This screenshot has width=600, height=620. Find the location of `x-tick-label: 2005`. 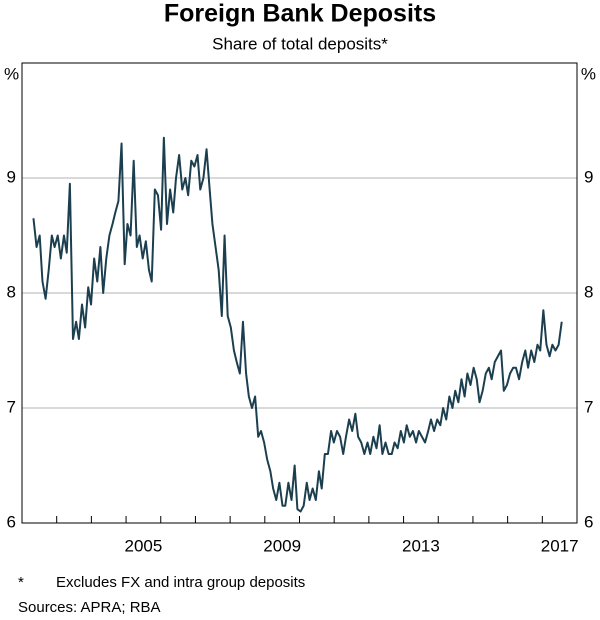

x-tick-label: 2005 is located at coordinates (143, 545).